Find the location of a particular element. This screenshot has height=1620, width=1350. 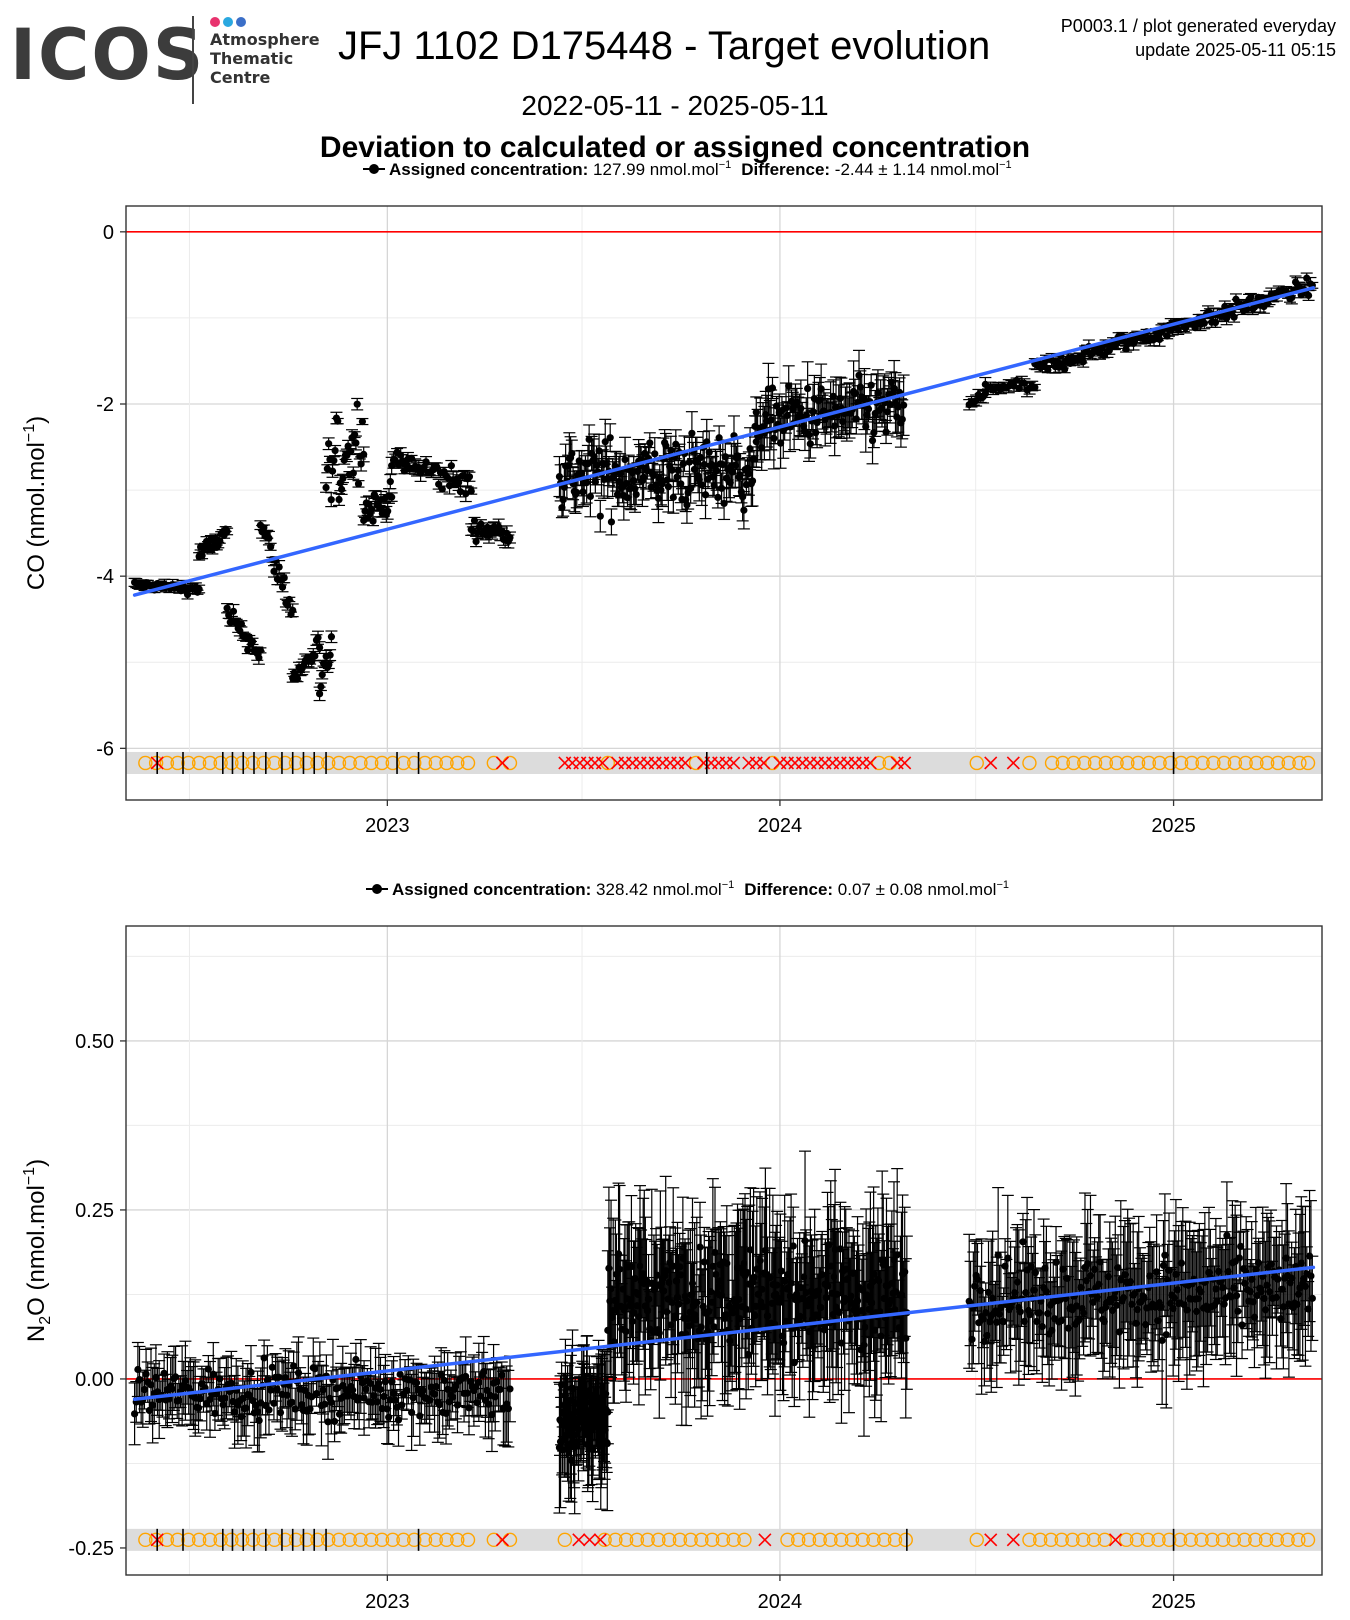

logo-line-3: Centre is located at coordinates (240, 77).